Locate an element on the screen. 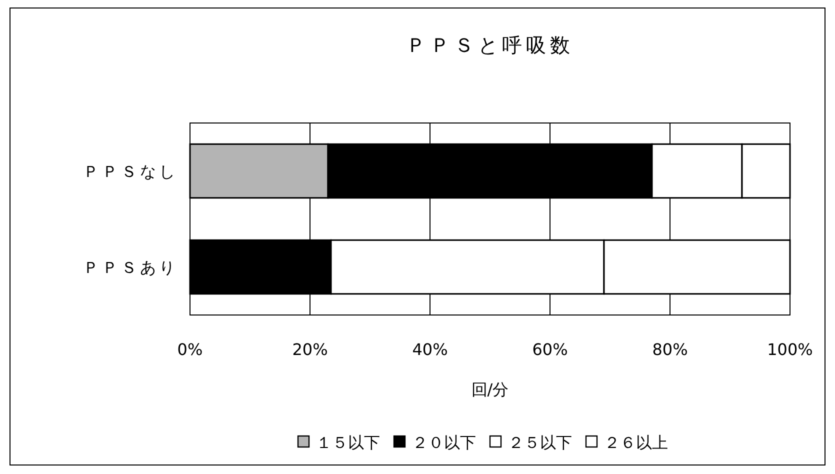 Image resolution: width=835 pixels, height=474 pixels. legend-label: １５以下 is located at coordinates (348, 442).